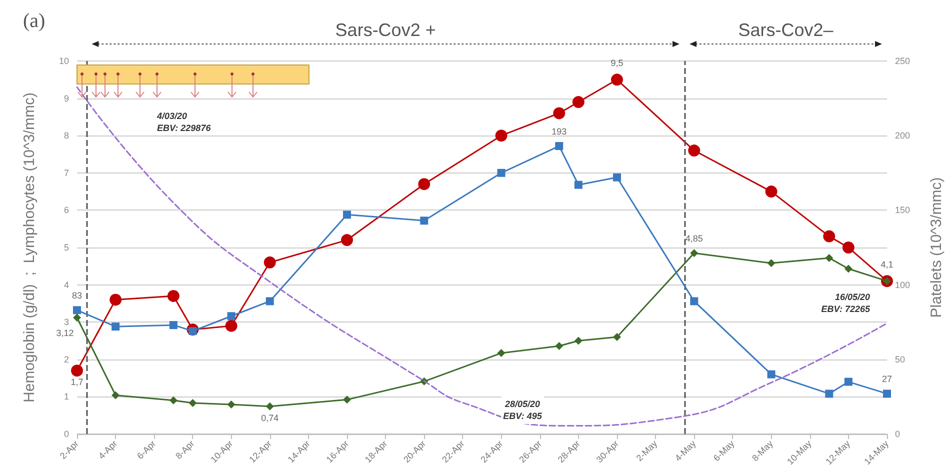  Describe the element at coordinates (385, 30) in the screenshot. I see `text: Sars-Cov2 +` at that location.